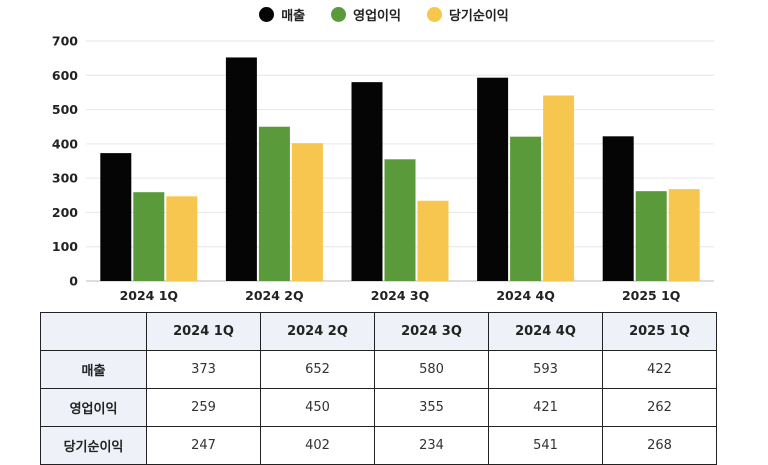  Describe the element at coordinates (267, 14) in the screenshot. I see `legend-swatch-revenue` at that location.